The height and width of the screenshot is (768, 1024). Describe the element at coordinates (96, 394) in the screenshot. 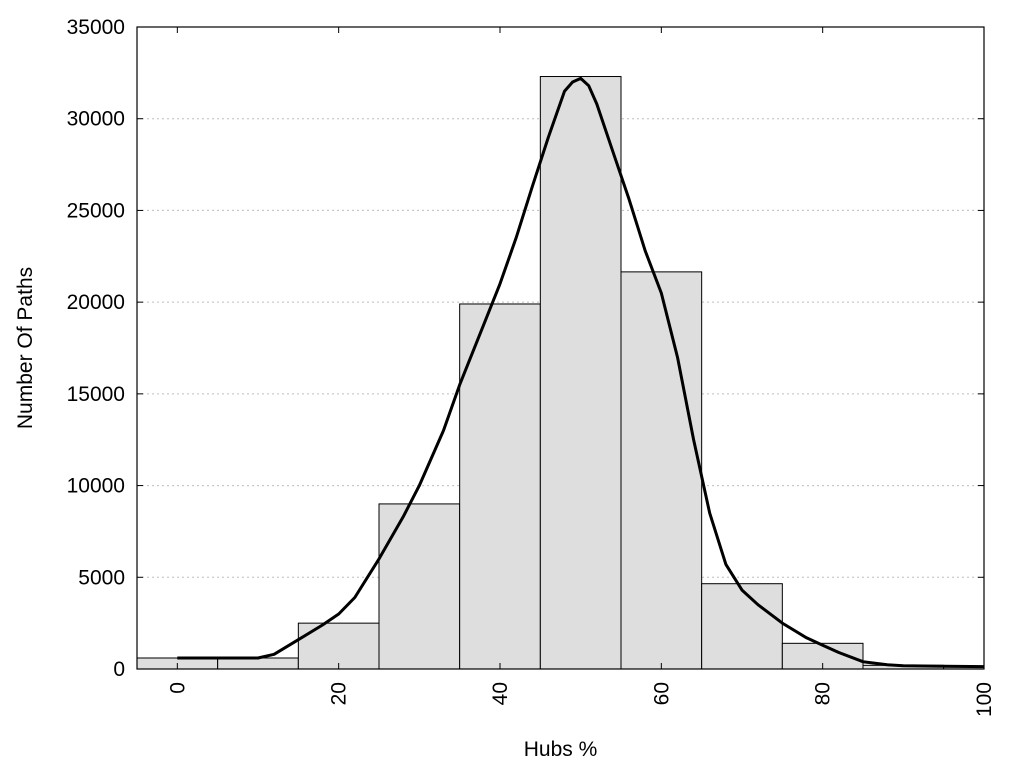

I see `y-tick-label-3: 15000` at that location.